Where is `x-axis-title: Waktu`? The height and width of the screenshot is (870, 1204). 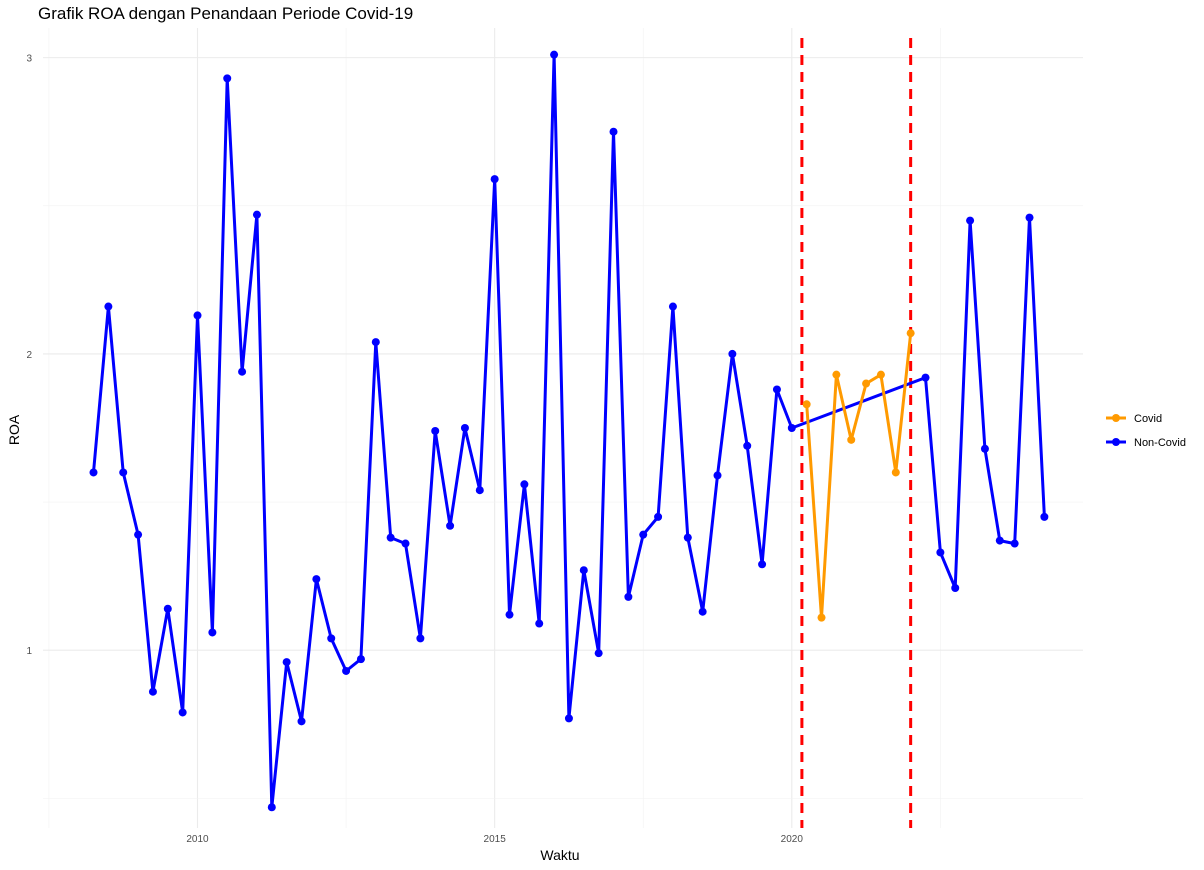
x-axis-title: Waktu is located at coordinates (559, 855).